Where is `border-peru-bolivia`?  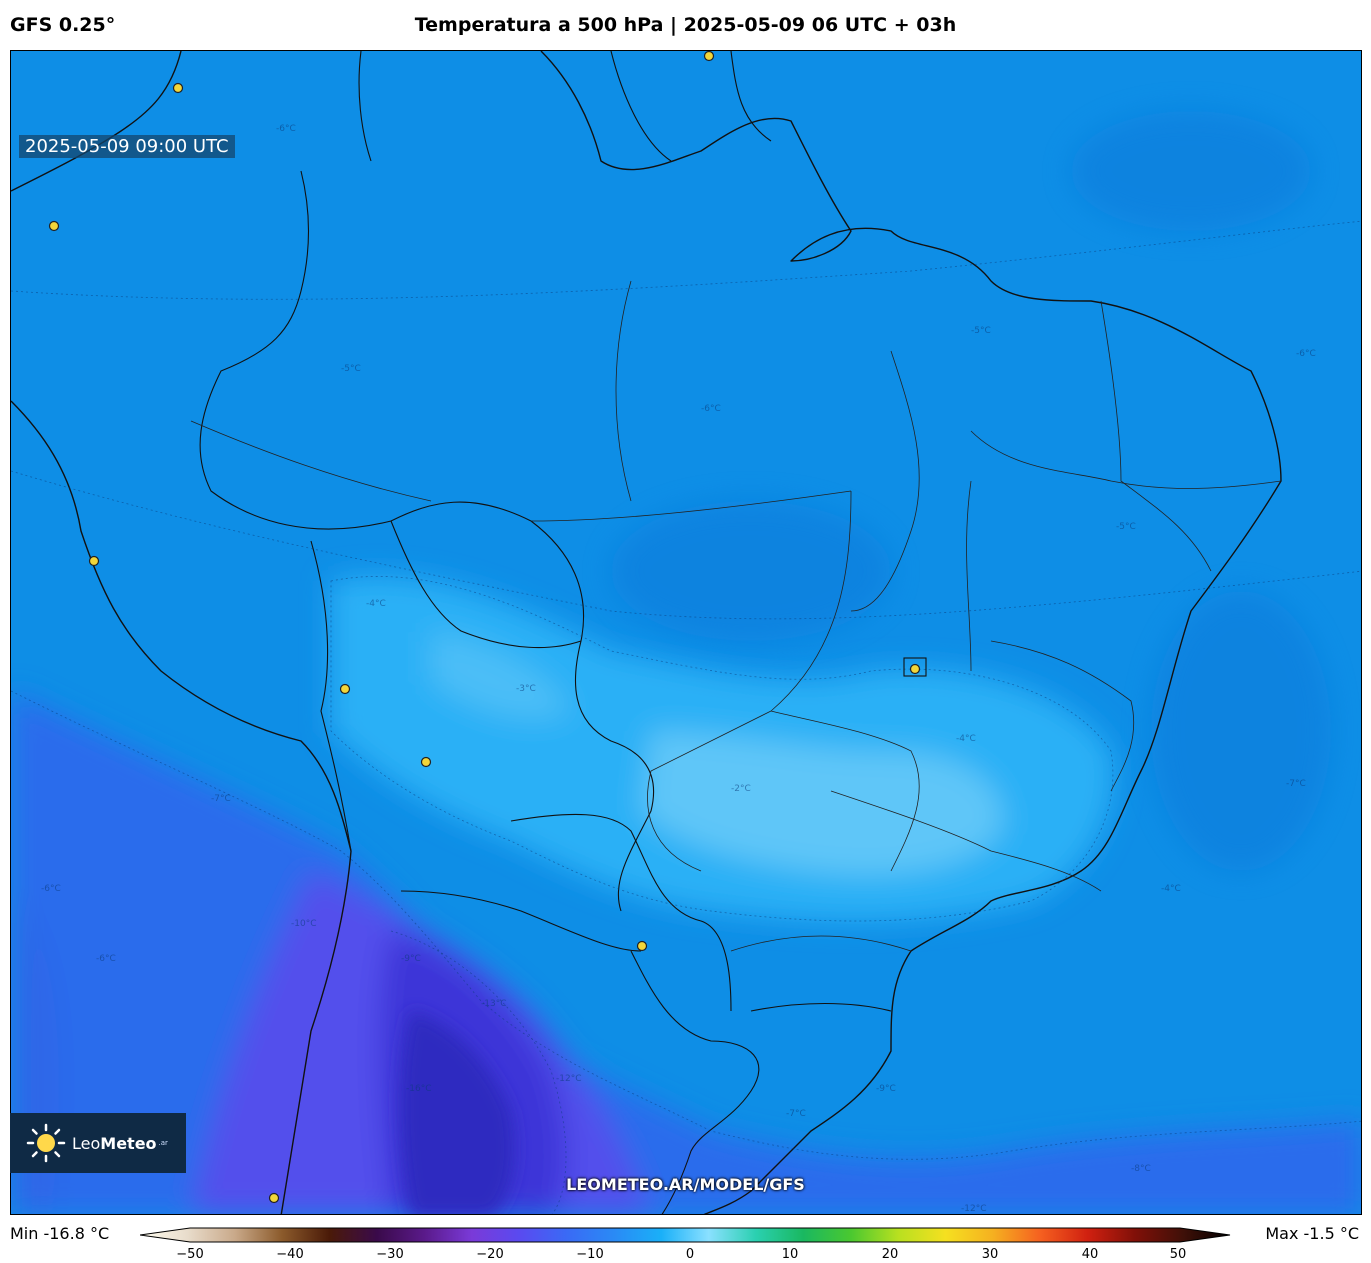
border-peru-bolivia is located at coordinates (486, 584).